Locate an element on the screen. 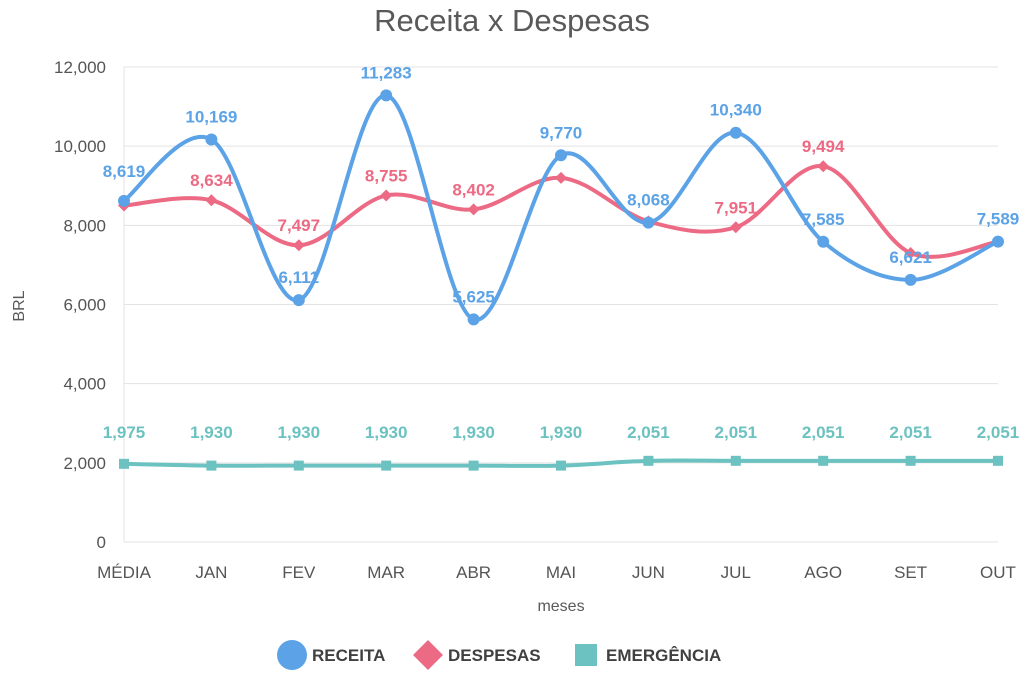 Image resolution: width=1024 pixels, height=688 pixels. data-label-despesas: 7,951 is located at coordinates (736, 207).